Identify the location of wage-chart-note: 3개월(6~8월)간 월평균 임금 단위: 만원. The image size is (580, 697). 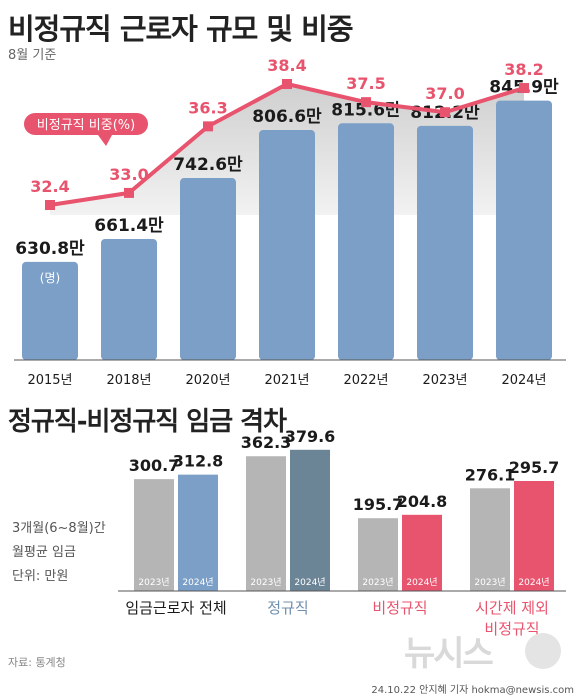
(59, 553).